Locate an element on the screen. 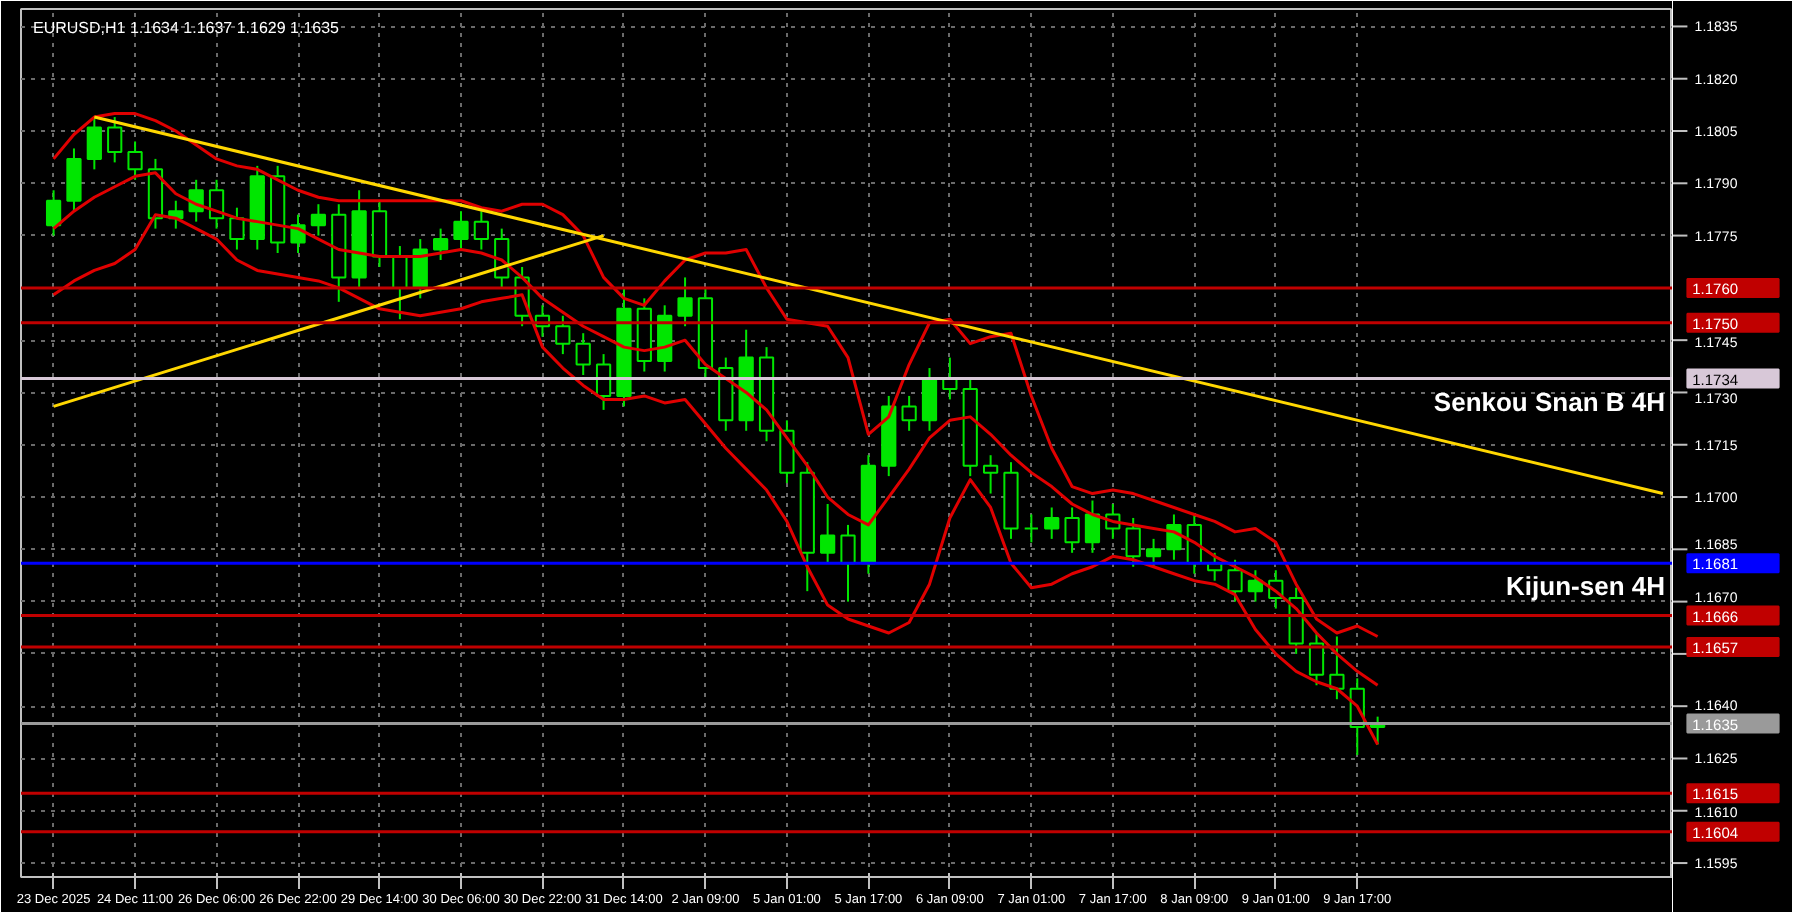  annotation: Senkou Snan B 4H is located at coordinates (1549, 401).